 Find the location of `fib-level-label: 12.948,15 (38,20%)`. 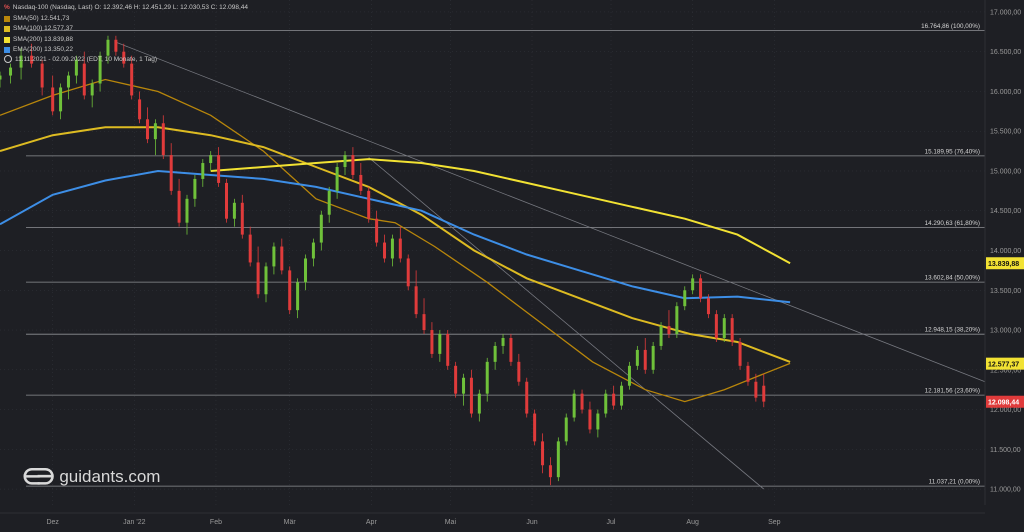

fib-level-label: 12.948,15 (38,20%) is located at coordinates (952, 330).